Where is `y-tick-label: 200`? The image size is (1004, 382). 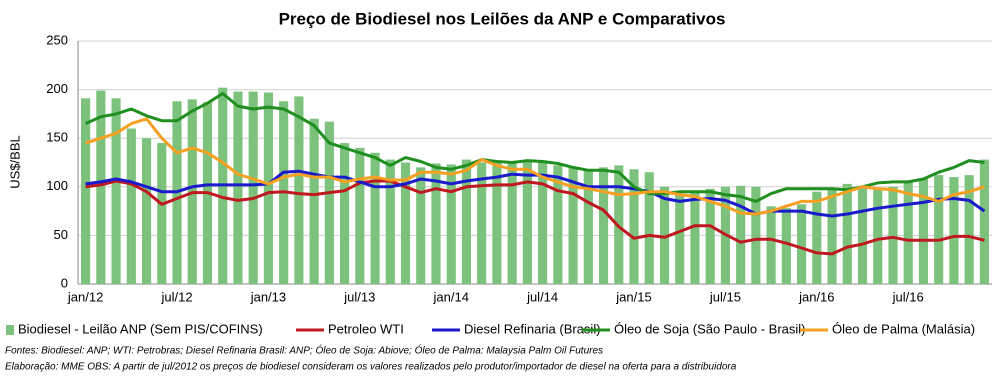 y-tick-label: 200 is located at coordinates (57, 88).